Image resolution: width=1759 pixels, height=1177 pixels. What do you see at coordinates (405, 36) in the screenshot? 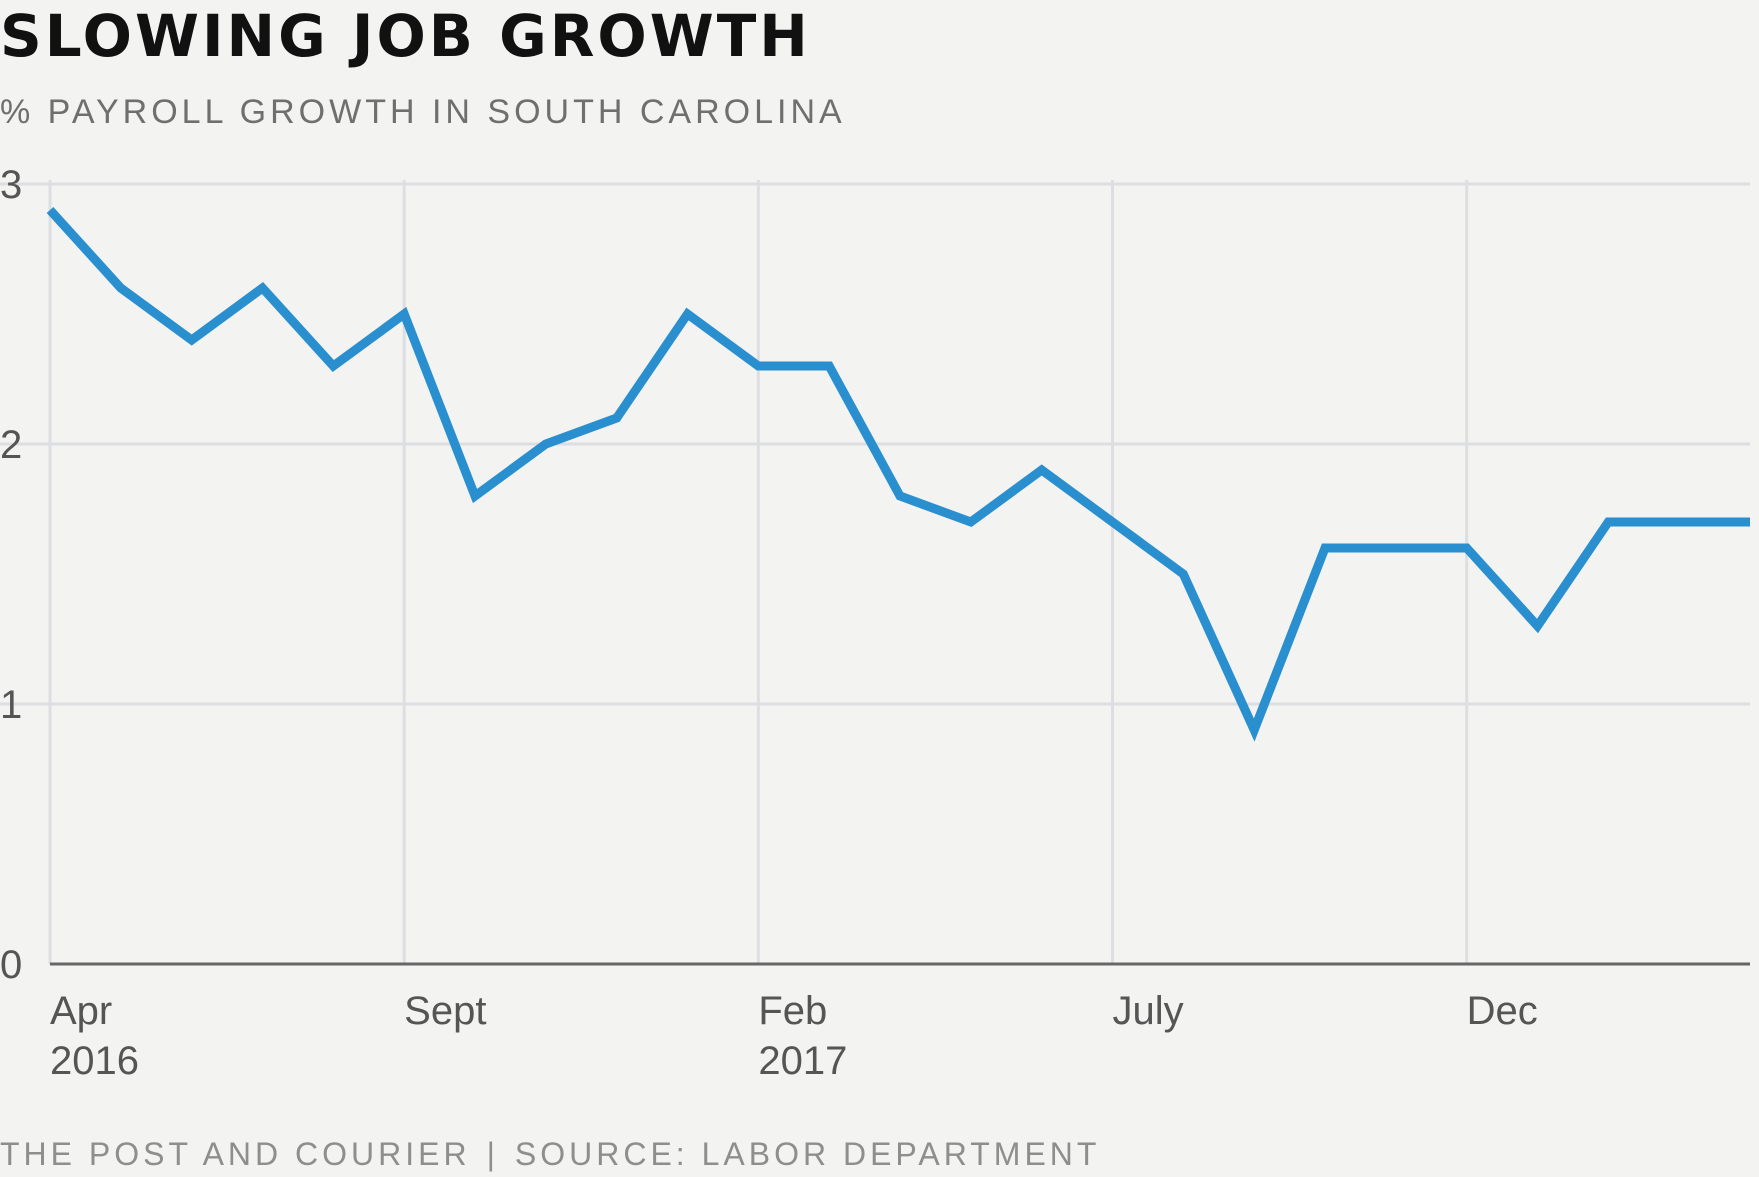
I see `chart-title: SLOWING JOB GROWTH` at bounding box center [405, 36].